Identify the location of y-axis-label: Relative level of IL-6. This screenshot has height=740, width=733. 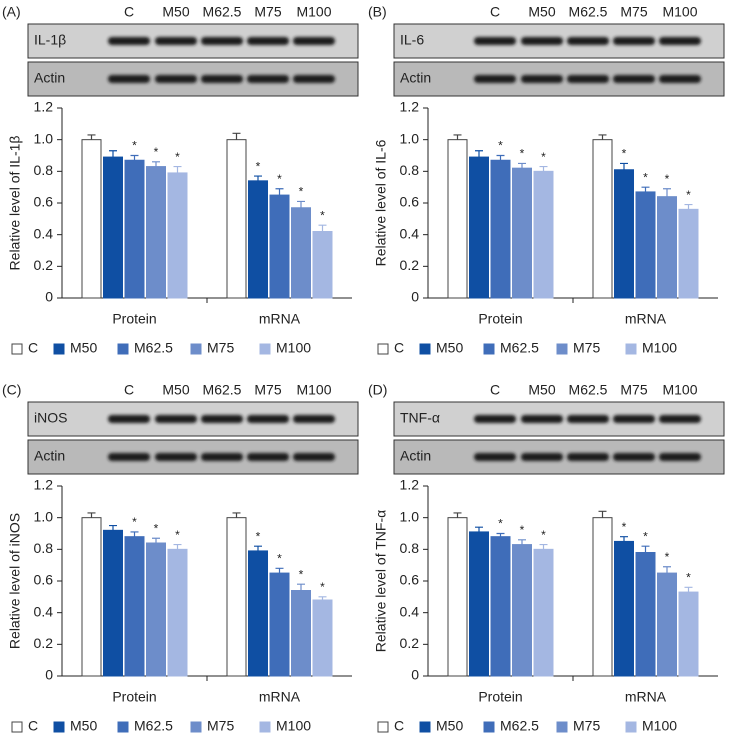
(381, 202).